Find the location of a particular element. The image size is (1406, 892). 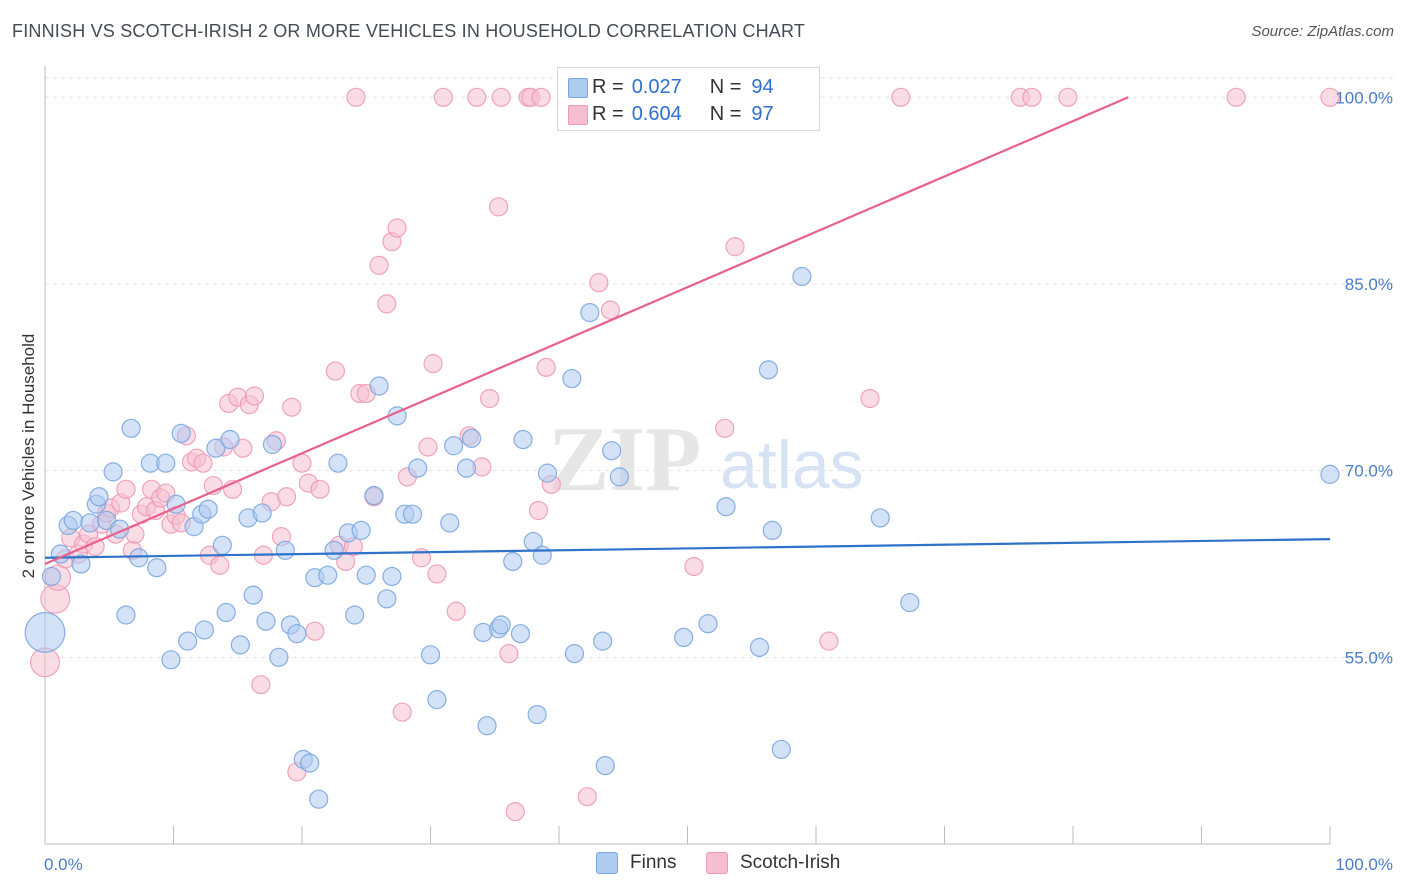

series-legend-scotch-irish: Scotch-Irish is located at coordinates (773, 863).